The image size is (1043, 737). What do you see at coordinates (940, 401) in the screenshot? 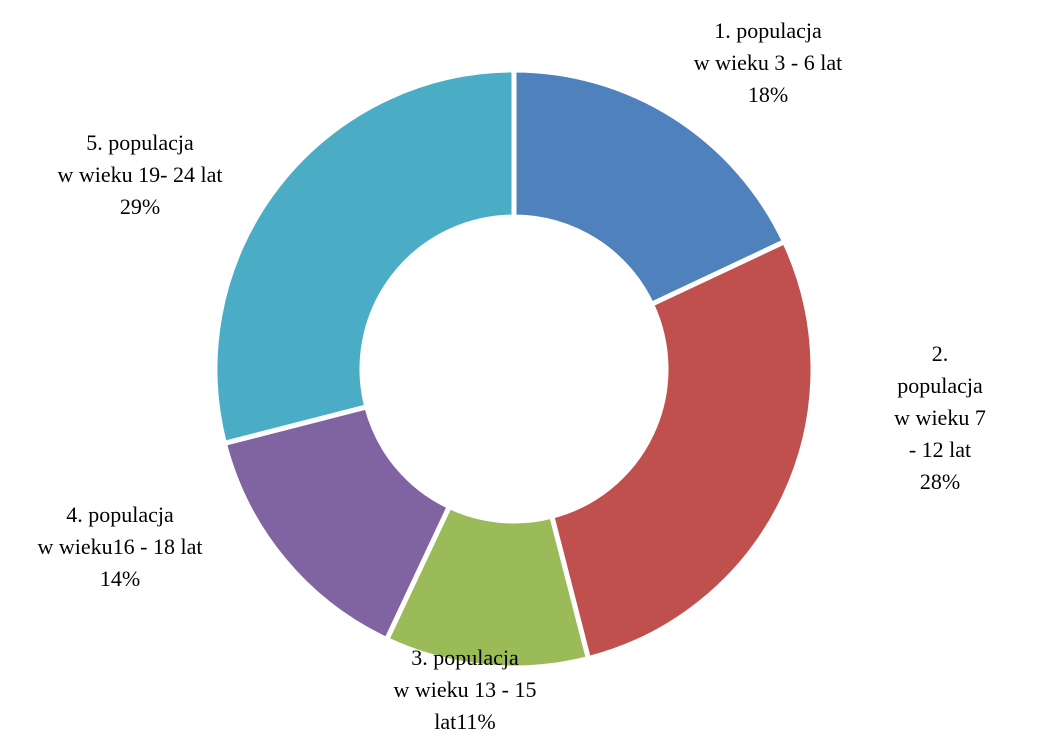
I see `category-label: 2. populacja w wieku 7 - 12 lat` at bounding box center [940, 401].